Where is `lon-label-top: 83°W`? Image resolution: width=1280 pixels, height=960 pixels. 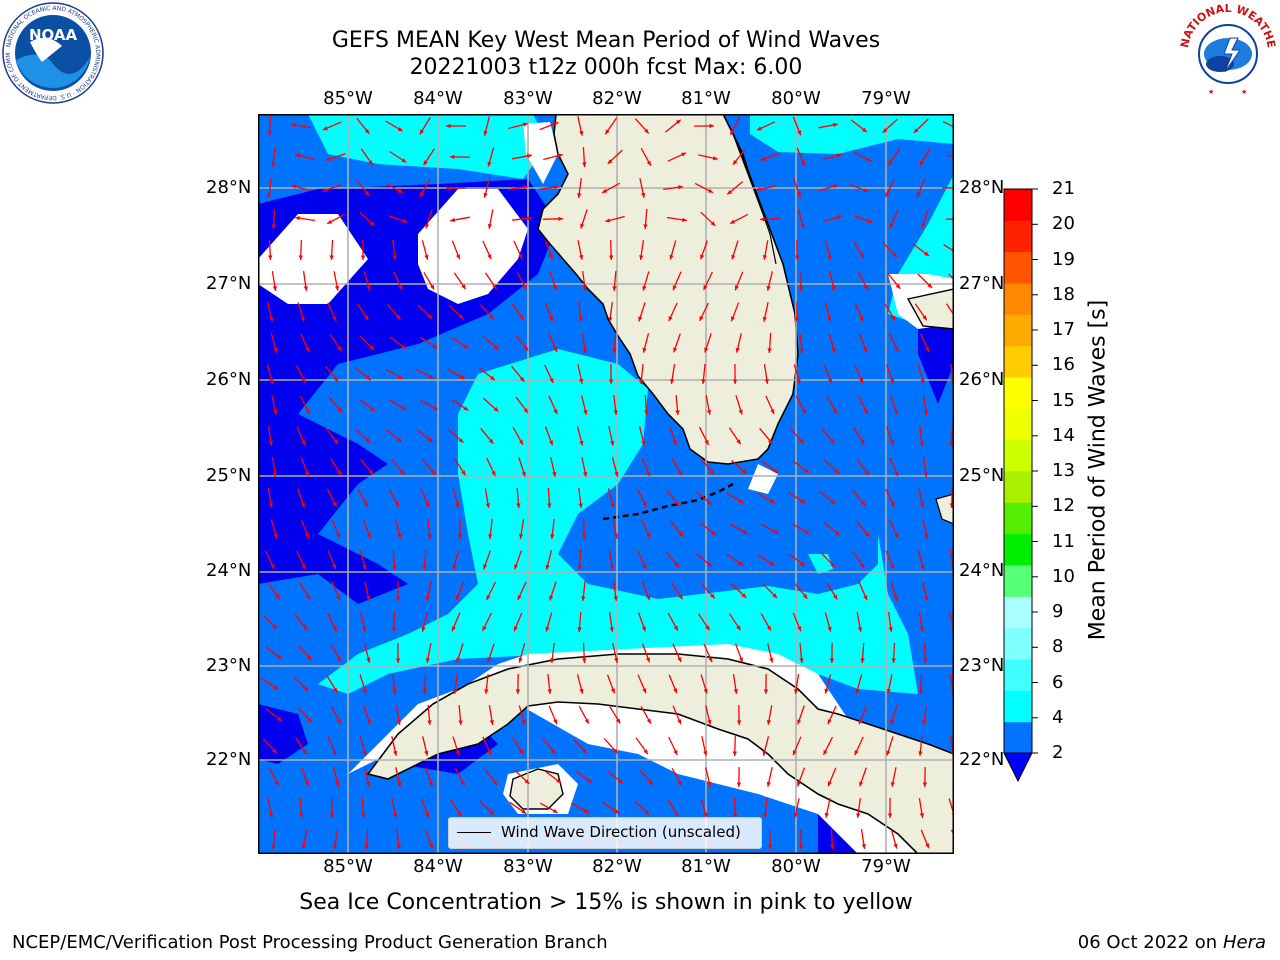
lon-label-top: 83°W is located at coordinates (528, 98).